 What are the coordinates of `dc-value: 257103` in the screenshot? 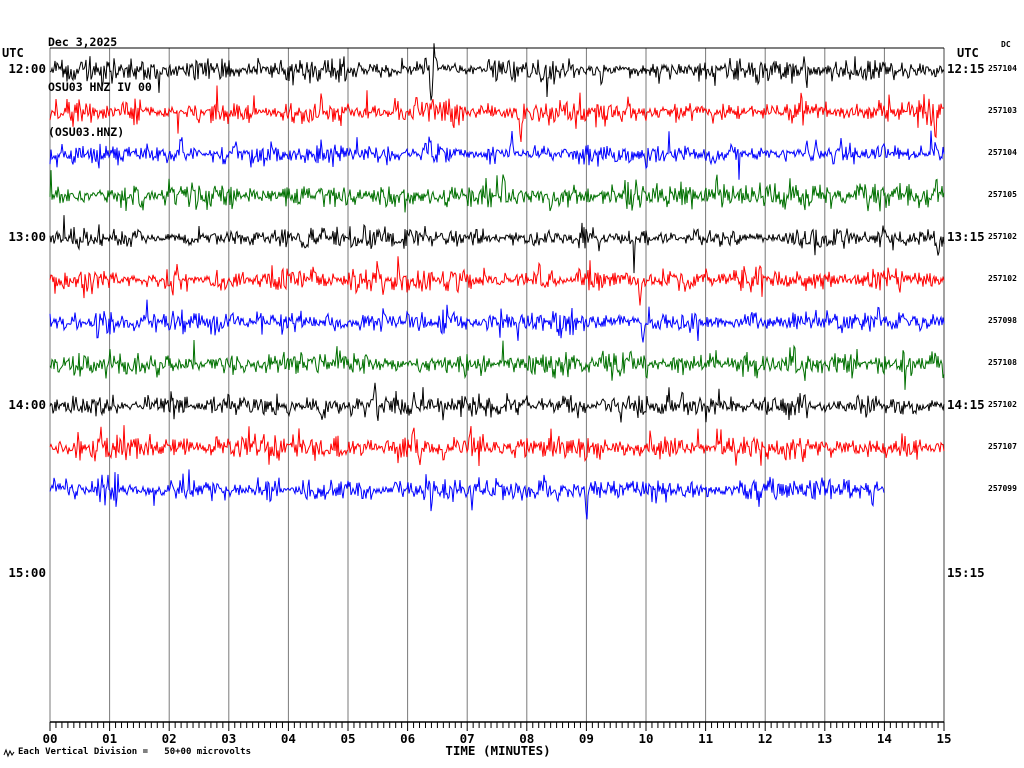 It's located at (1002, 110).